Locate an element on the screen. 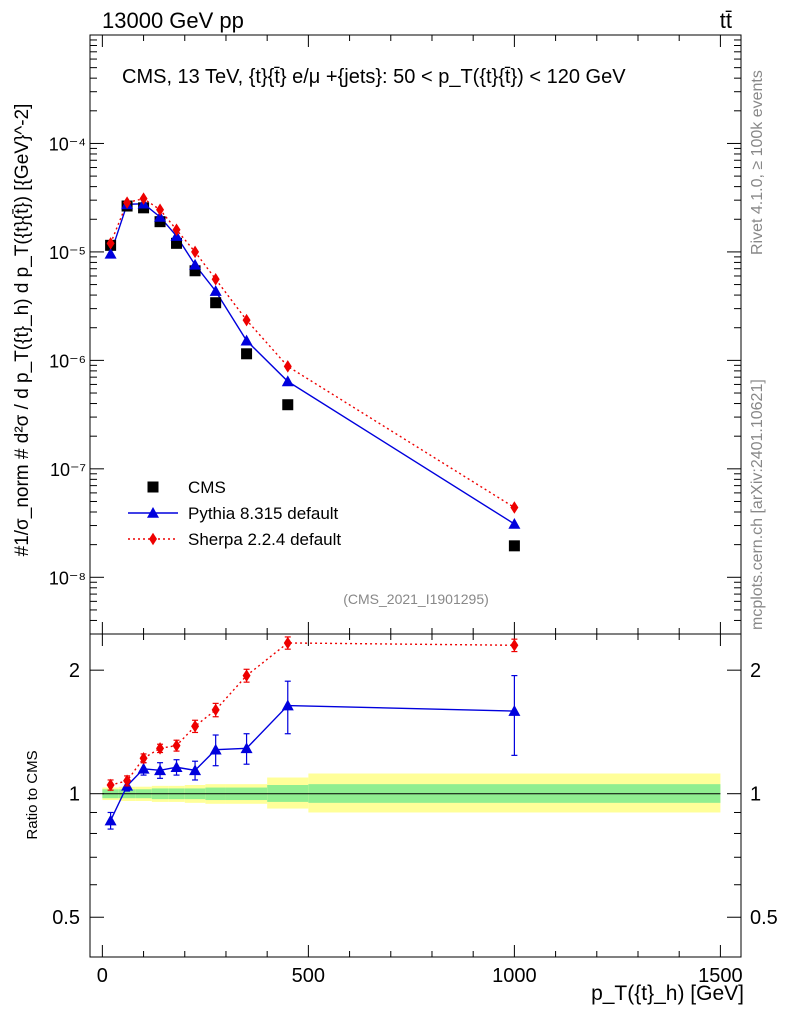 The image size is (786, 1024). pythia-ratio-line is located at coordinates (312, 762).